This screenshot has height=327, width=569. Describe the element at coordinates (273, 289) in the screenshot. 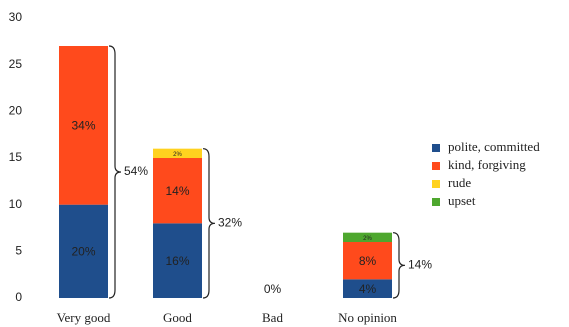

I see `total-label: 0%` at that location.